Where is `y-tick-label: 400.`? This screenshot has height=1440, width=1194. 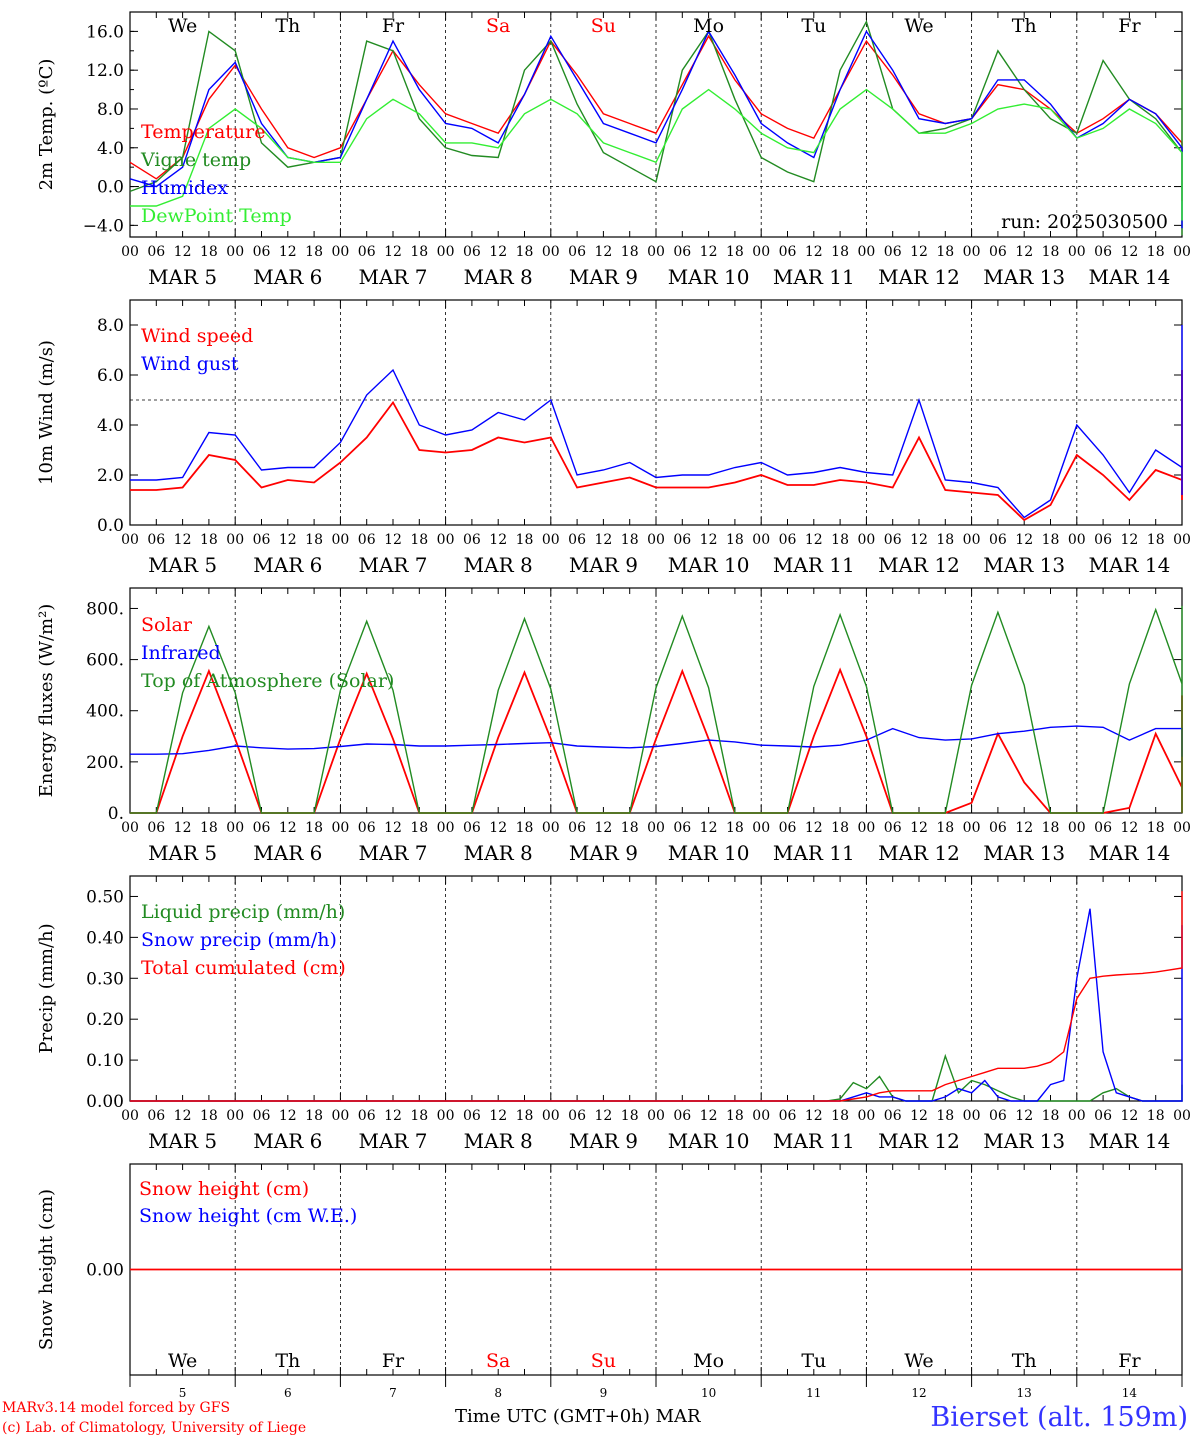
y-tick-label: 400. is located at coordinates (105, 712).